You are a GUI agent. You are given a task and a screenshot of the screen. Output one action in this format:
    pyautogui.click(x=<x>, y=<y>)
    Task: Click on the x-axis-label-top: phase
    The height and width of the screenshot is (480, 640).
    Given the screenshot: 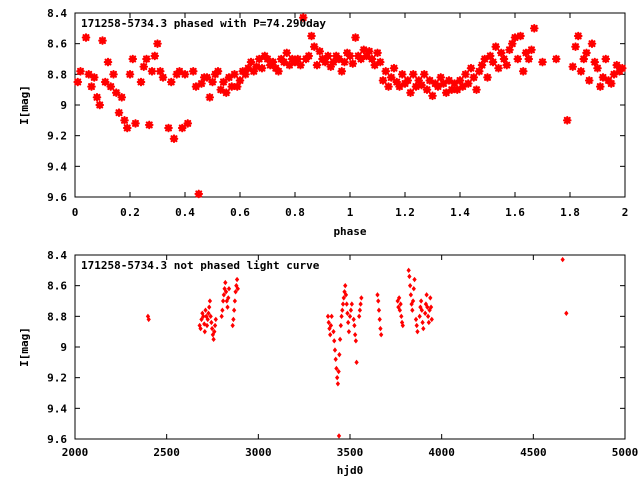 What is the action you would take?
    pyautogui.click(x=349, y=231)
    